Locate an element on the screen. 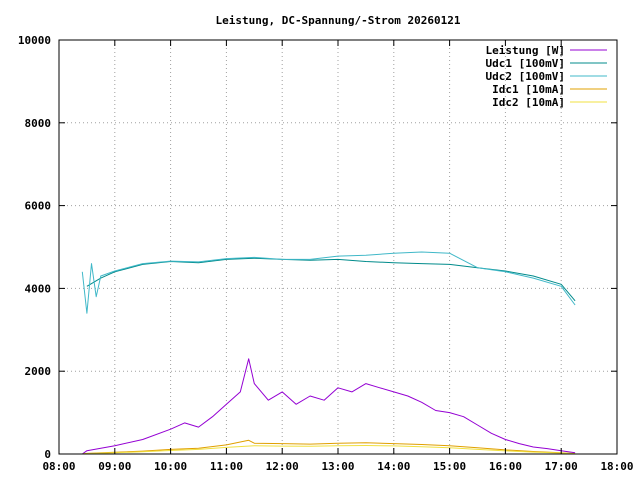  chart-title: Leistung, DC-Spannung/-Strom 20260121 is located at coordinates (337, 20).